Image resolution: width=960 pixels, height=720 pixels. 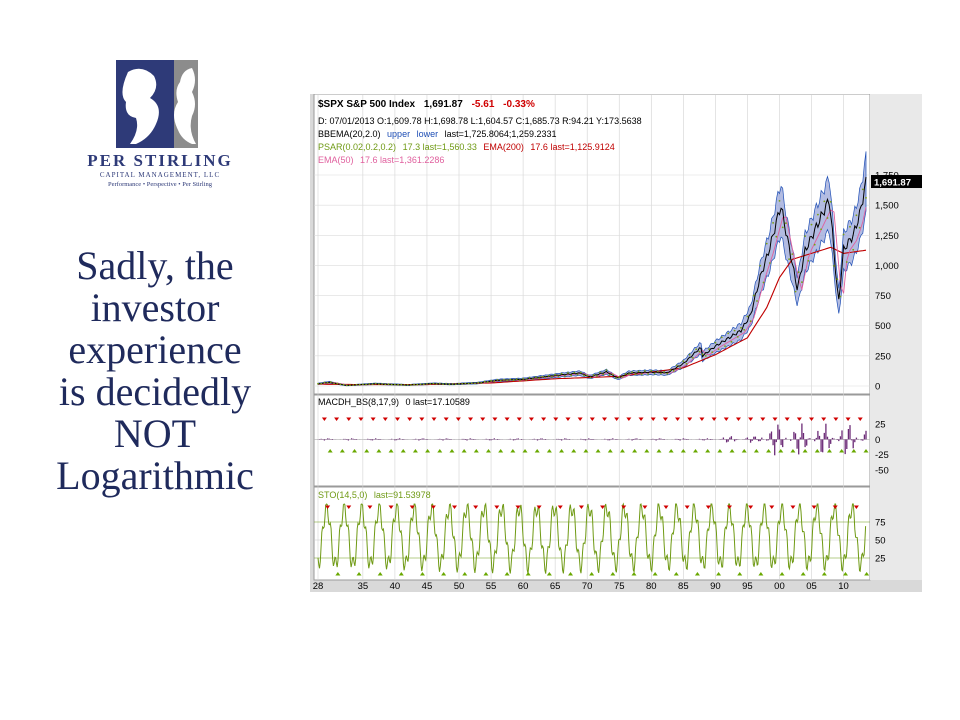 What do you see at coordinates (555, 586) in the screenshot?
I see `x-tick-label: 65` at bounding box center [555, 586].